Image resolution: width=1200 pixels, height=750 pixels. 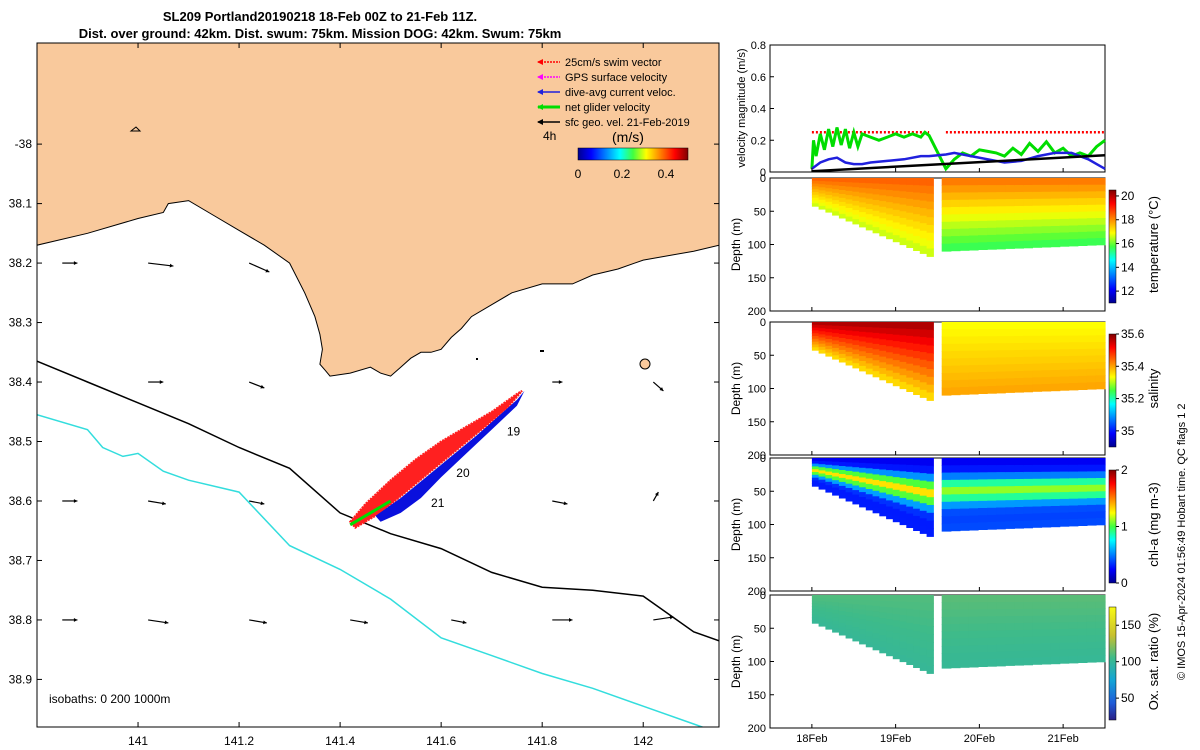 What do you see at coordinates (21, 204) in the screenshot?
I see `map-y-tick-label: 38.1` at bounding box center [21, 204].